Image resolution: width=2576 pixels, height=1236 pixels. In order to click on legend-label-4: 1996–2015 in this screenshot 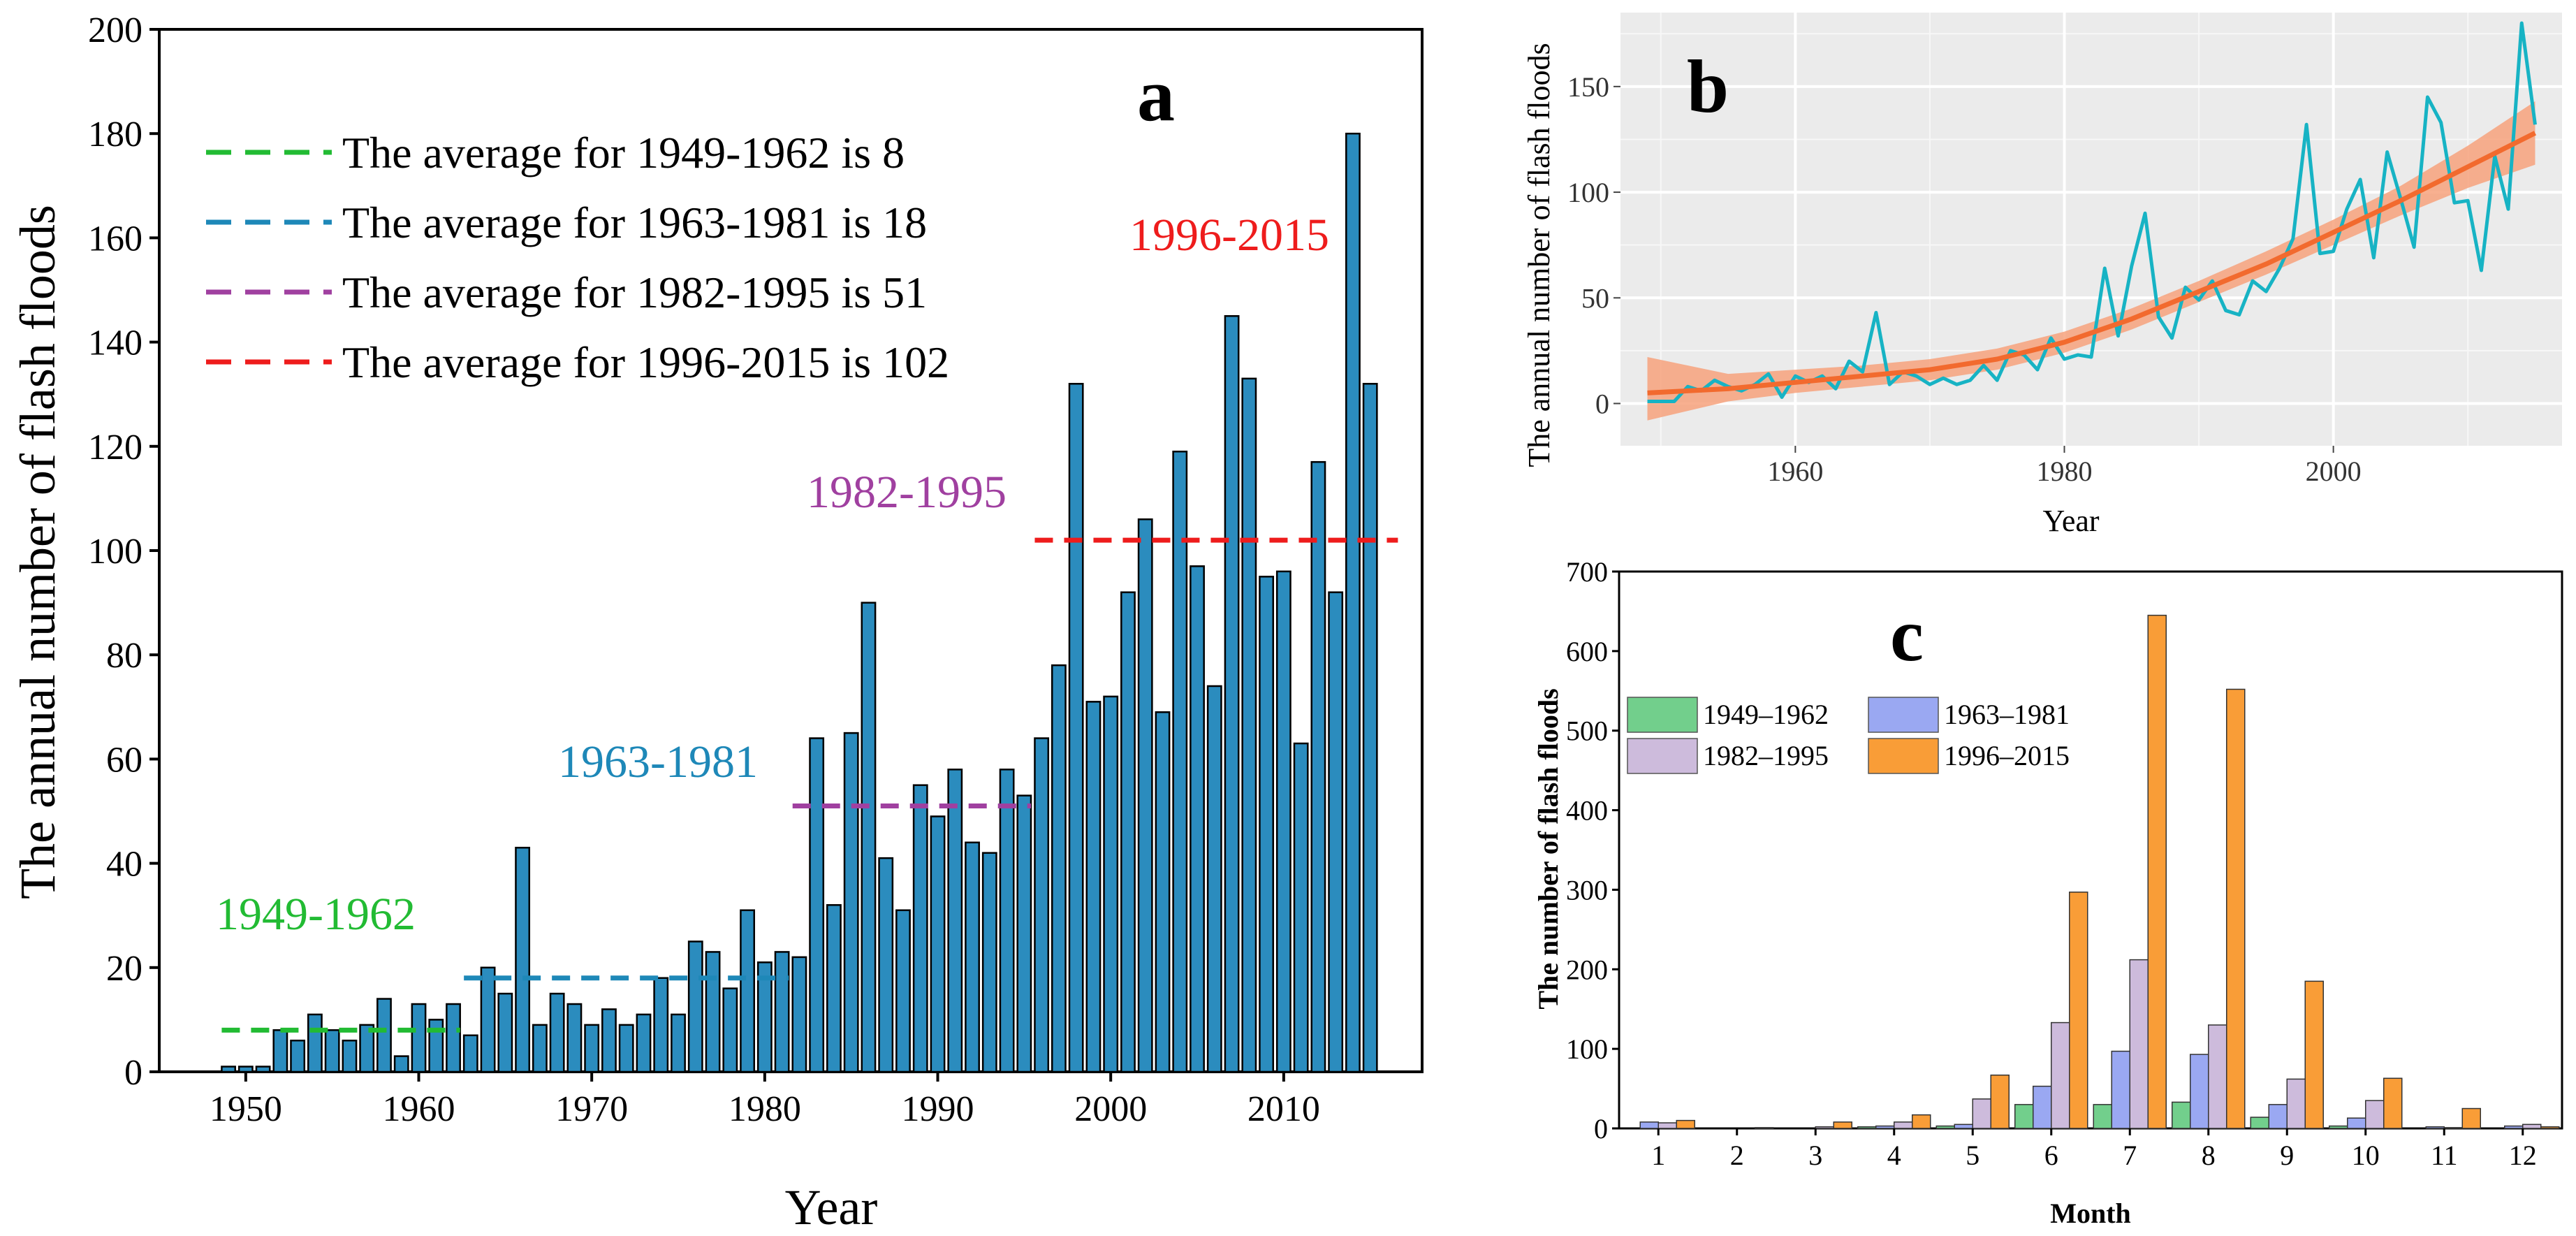, I will do `click(2007, 755)`.